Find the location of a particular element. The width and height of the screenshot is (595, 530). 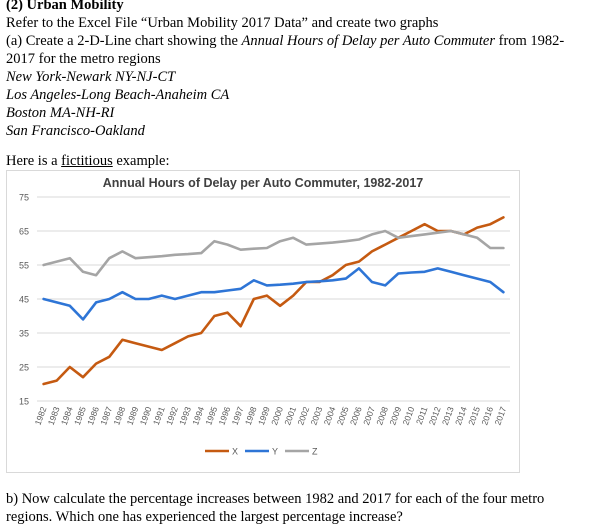

y-tick-label: 65 is located at coordinates (24, 232).